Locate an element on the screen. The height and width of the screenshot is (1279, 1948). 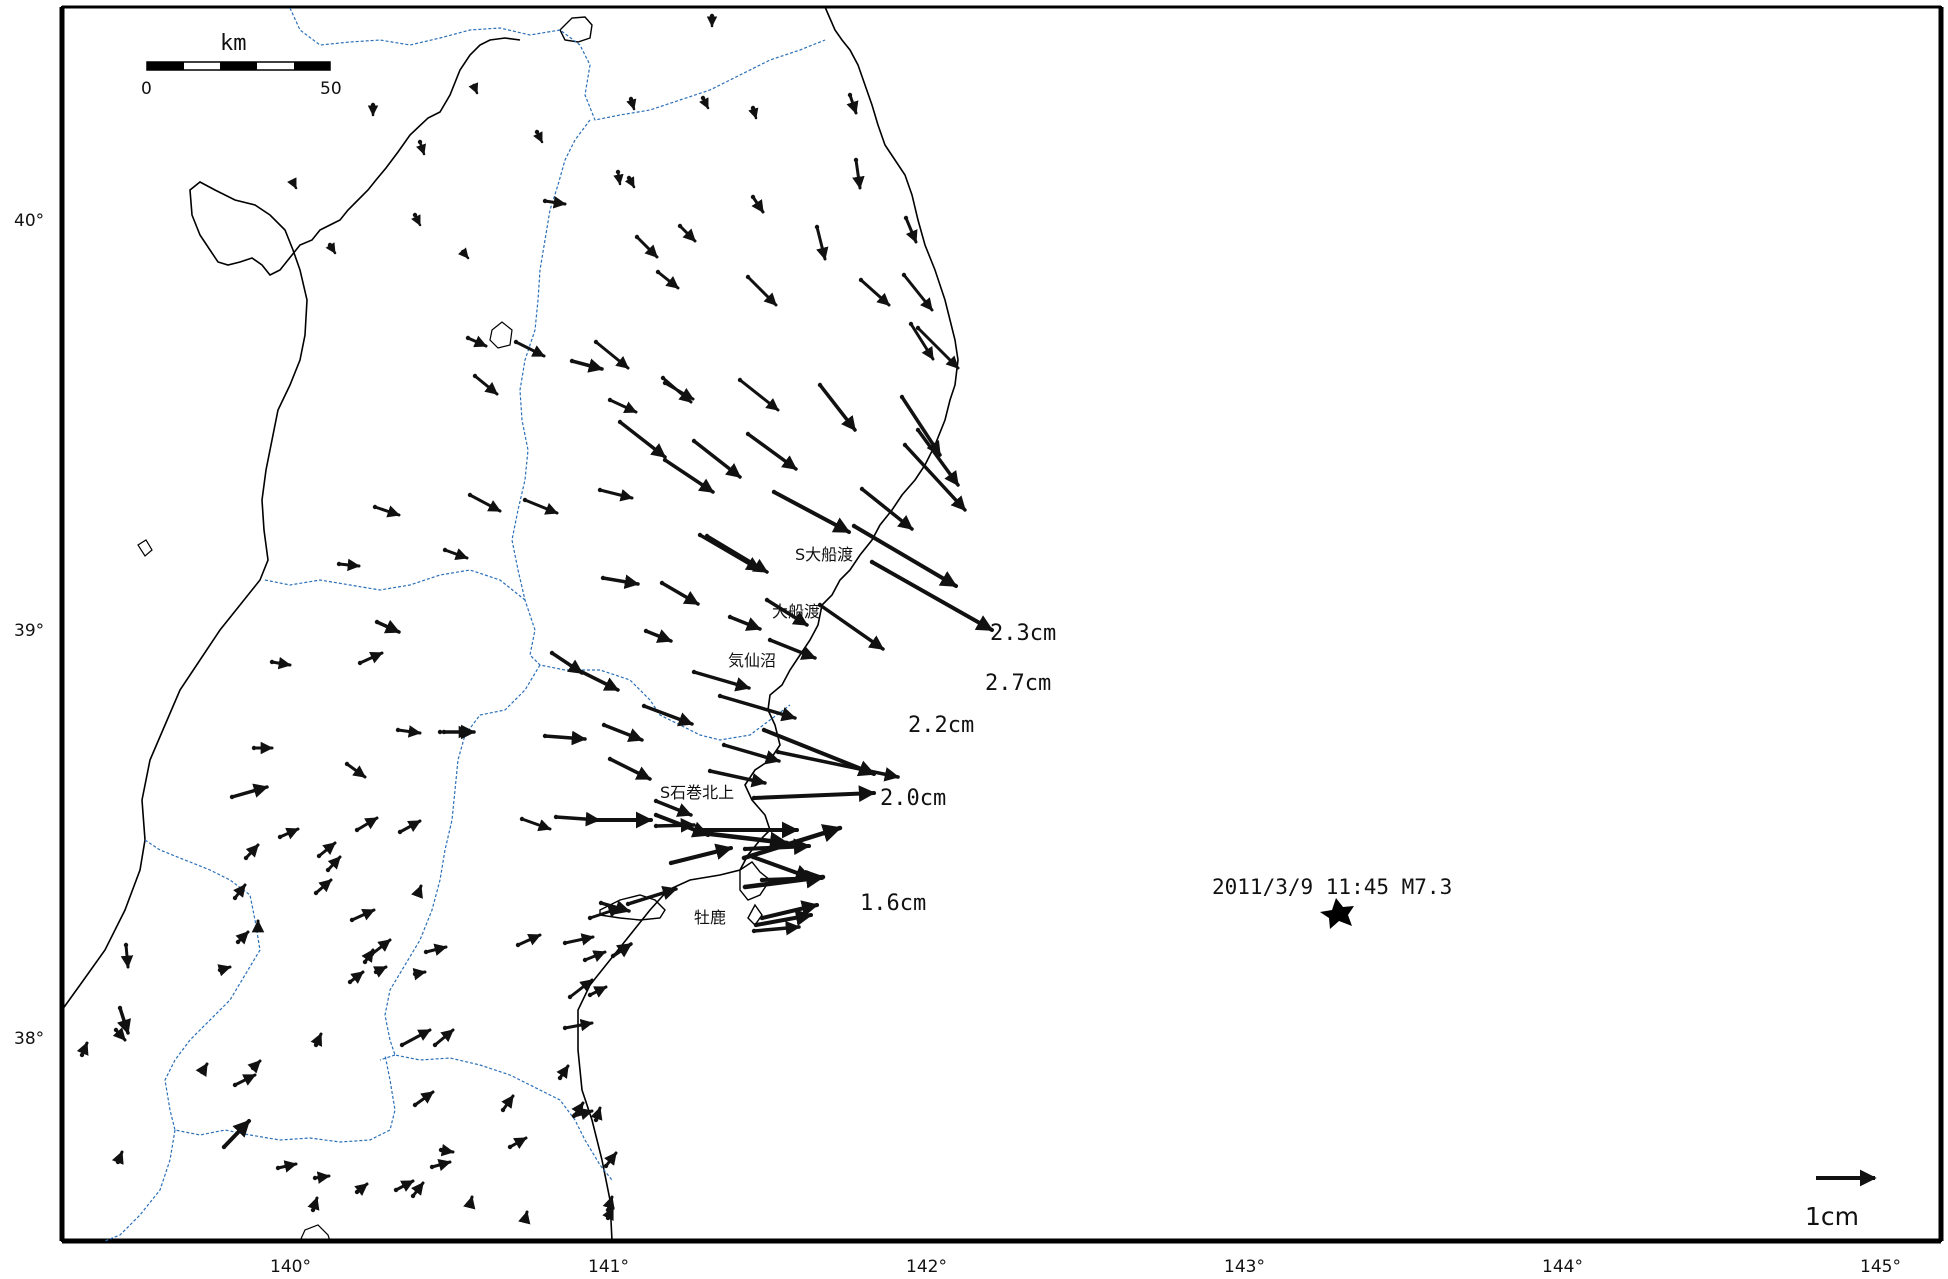
coastline-north-tip is located at coordinates (576, 29).